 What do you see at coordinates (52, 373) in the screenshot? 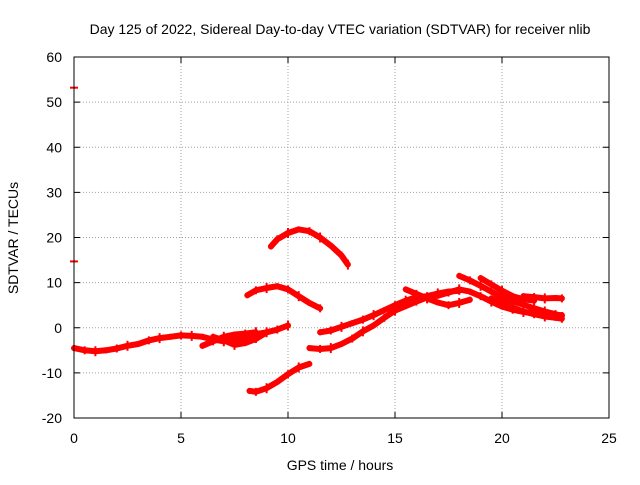
I see `y-tick-label: -10` at bounding box center [52, 373].